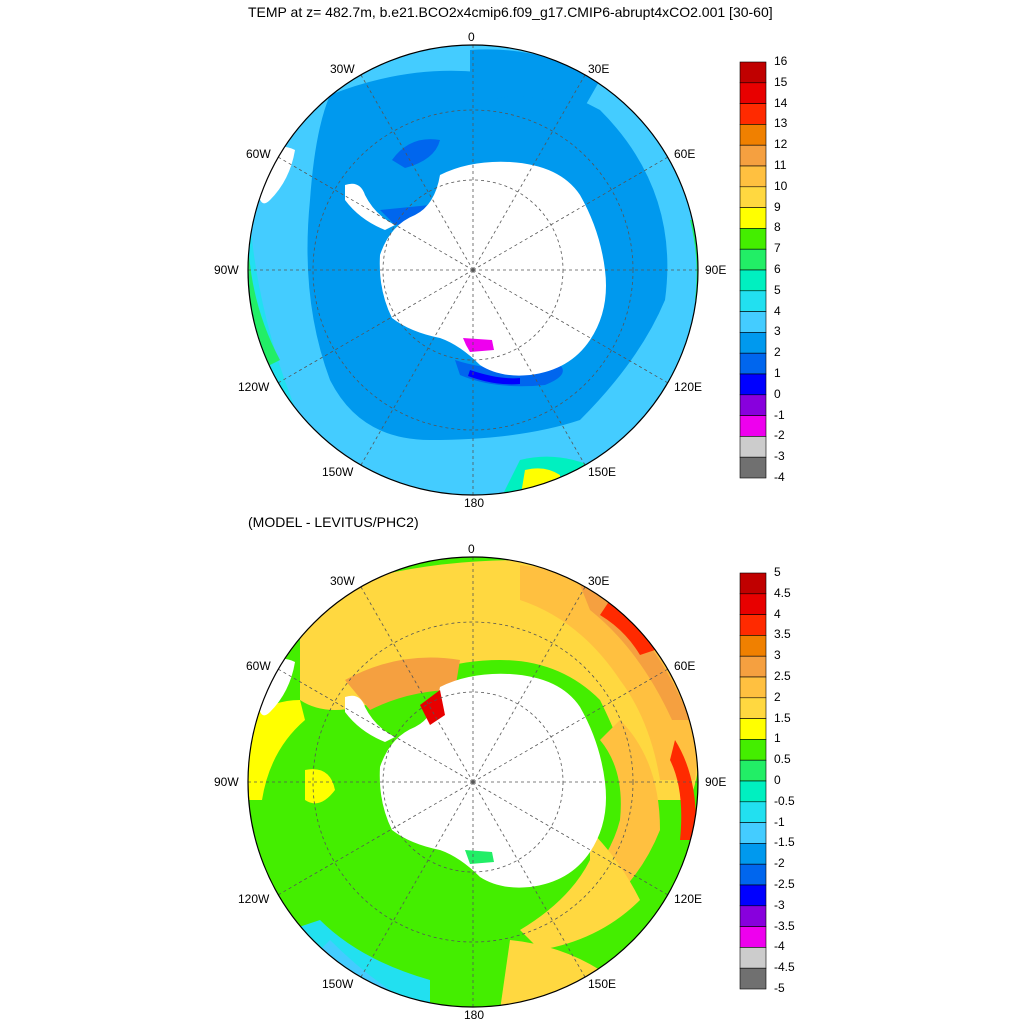 The image size is (1024, 1024). I want to click on colorbar-tick-label: 8, so click(777, 227).